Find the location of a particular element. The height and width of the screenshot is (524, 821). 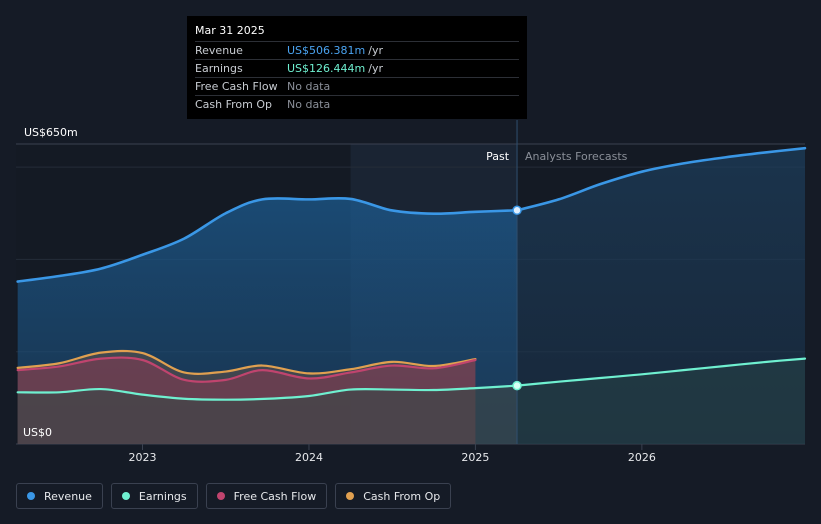

earnings-forecast-line is located at coordinates (661, 372).